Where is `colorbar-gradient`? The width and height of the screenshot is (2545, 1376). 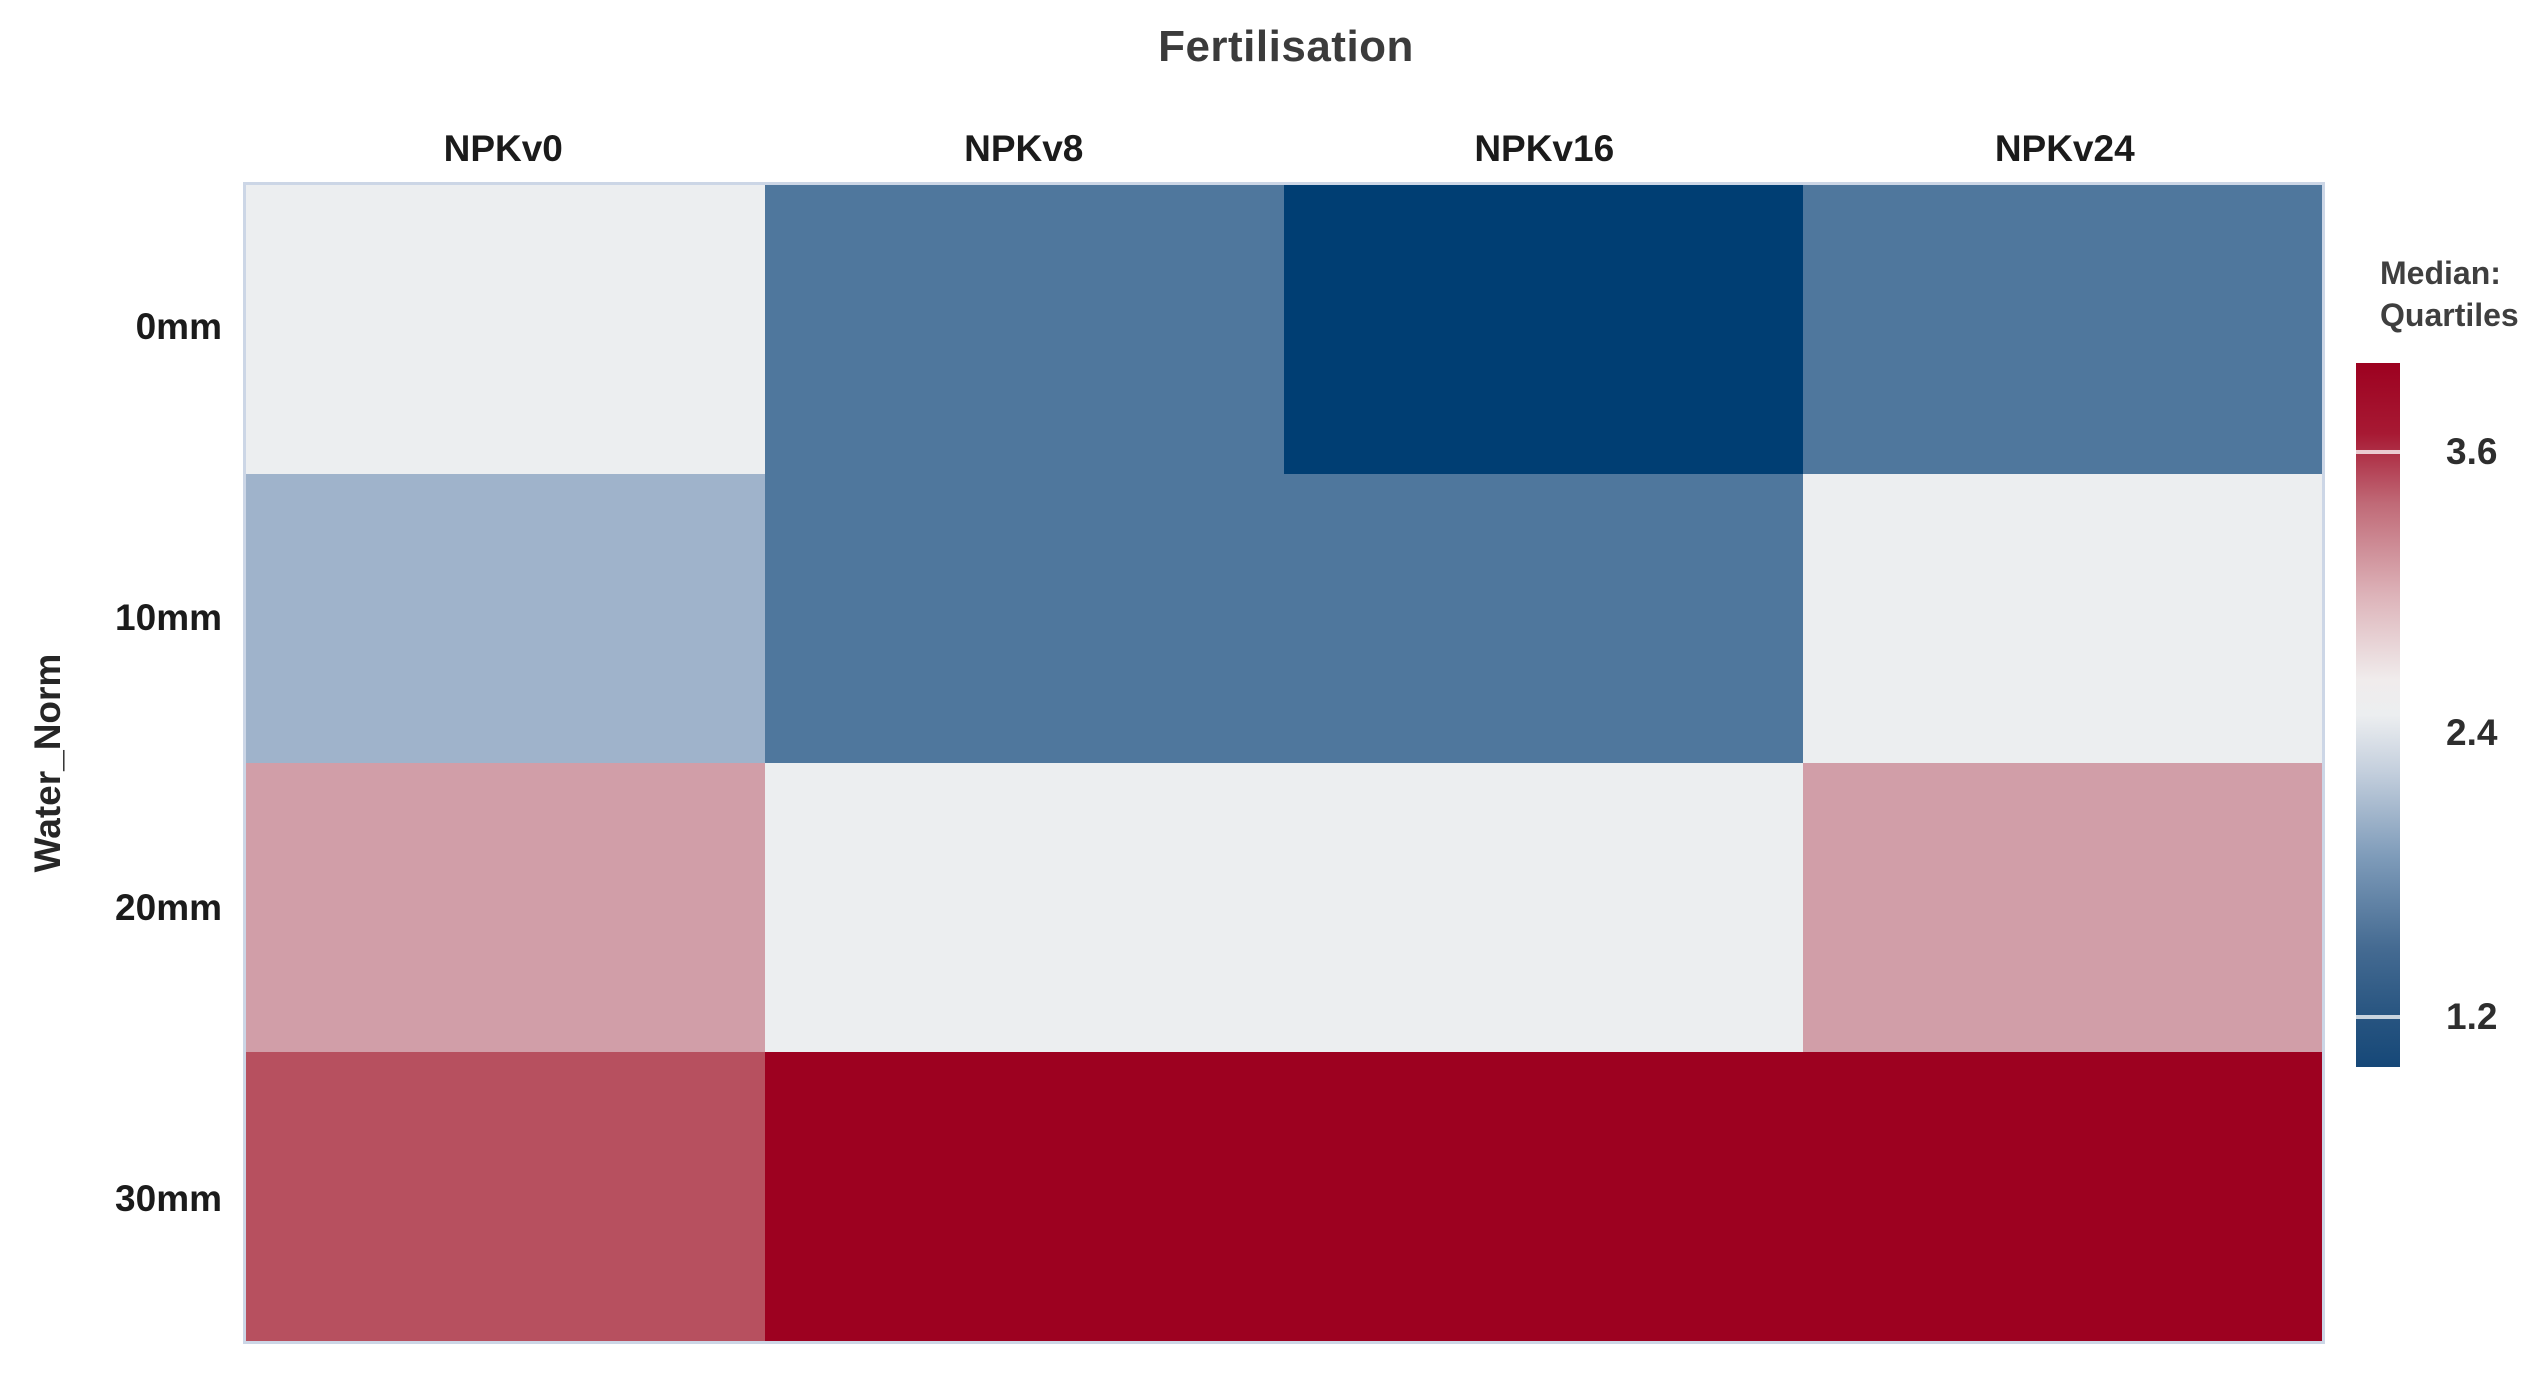 colorbar-gradient is located at coordinates (2378, 715).